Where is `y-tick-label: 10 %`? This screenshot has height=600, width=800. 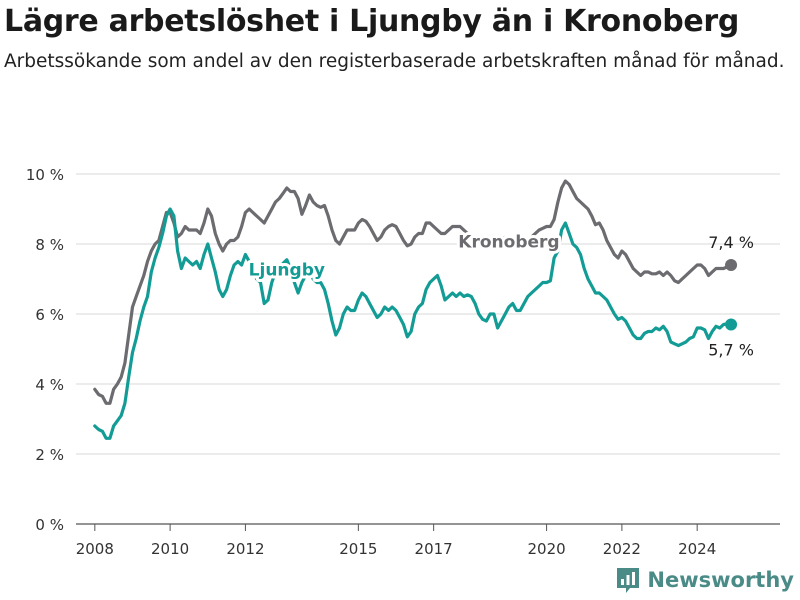
y-tick-label: 10 % is located at coordinates (45, 175).